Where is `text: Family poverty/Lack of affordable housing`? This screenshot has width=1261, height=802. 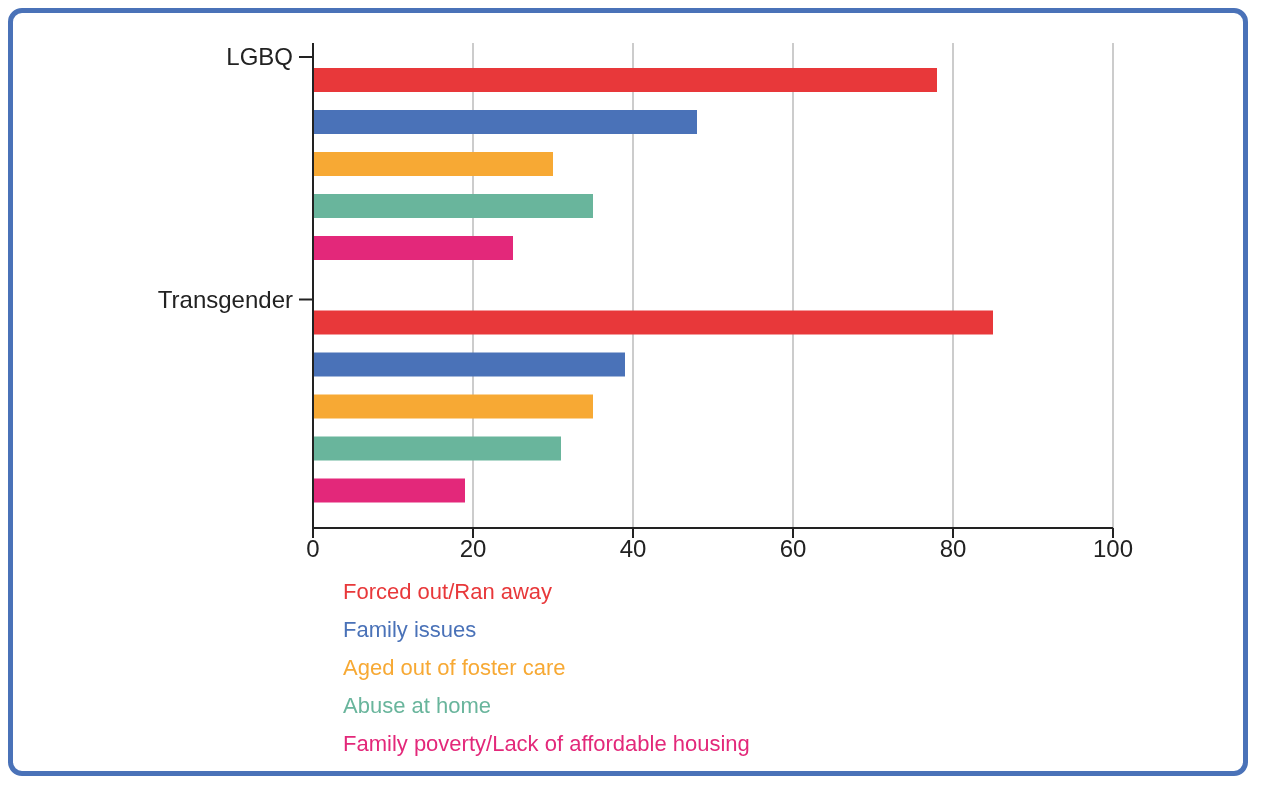 text: Family poverty/Lack of affordable housing is located at coordinates (547, 744).